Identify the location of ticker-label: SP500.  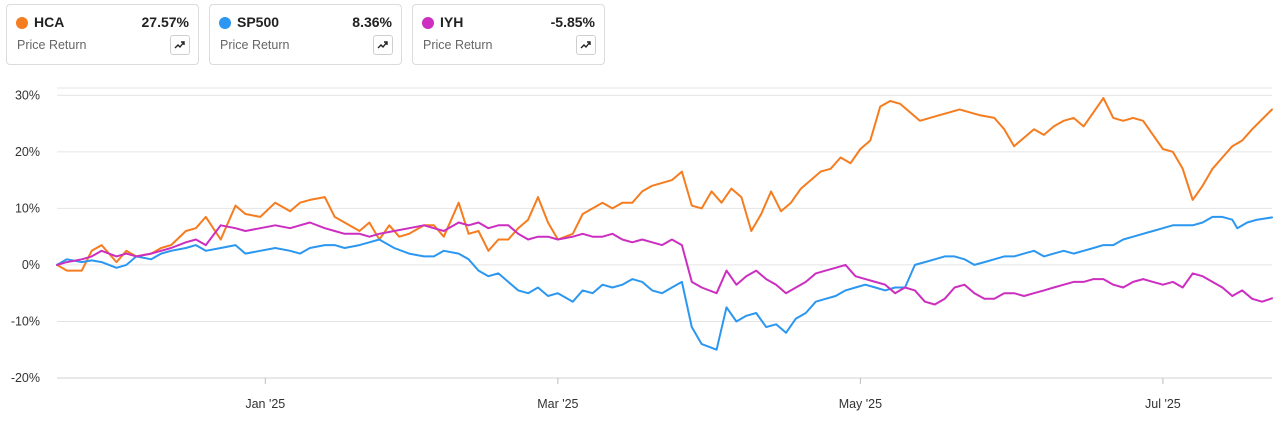
(258, 22).